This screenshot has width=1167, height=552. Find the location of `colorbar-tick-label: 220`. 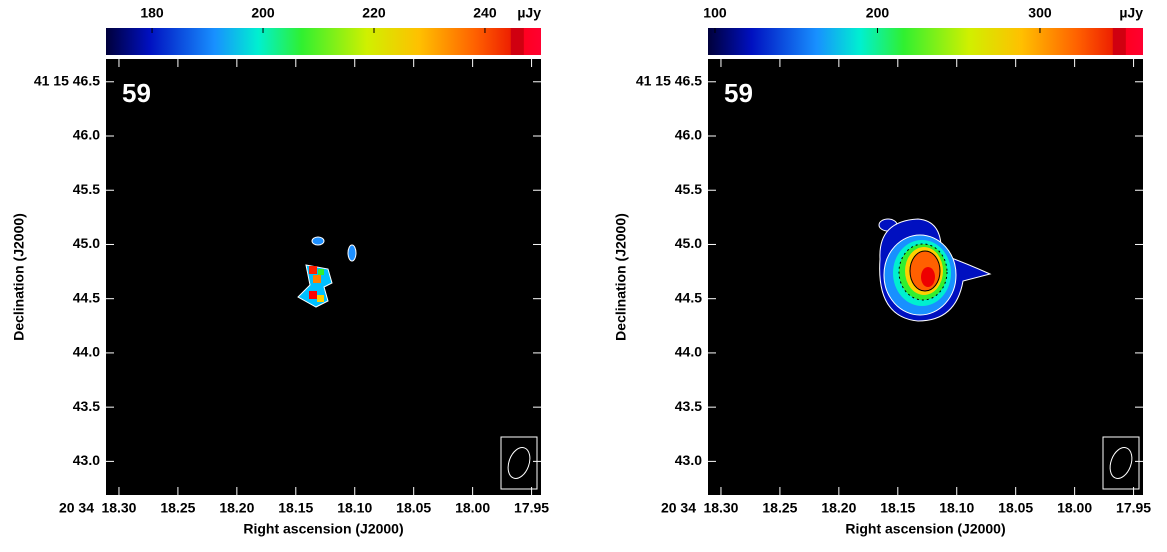

colorbar-tick-label: 220 is located at coordinates (374, 13).